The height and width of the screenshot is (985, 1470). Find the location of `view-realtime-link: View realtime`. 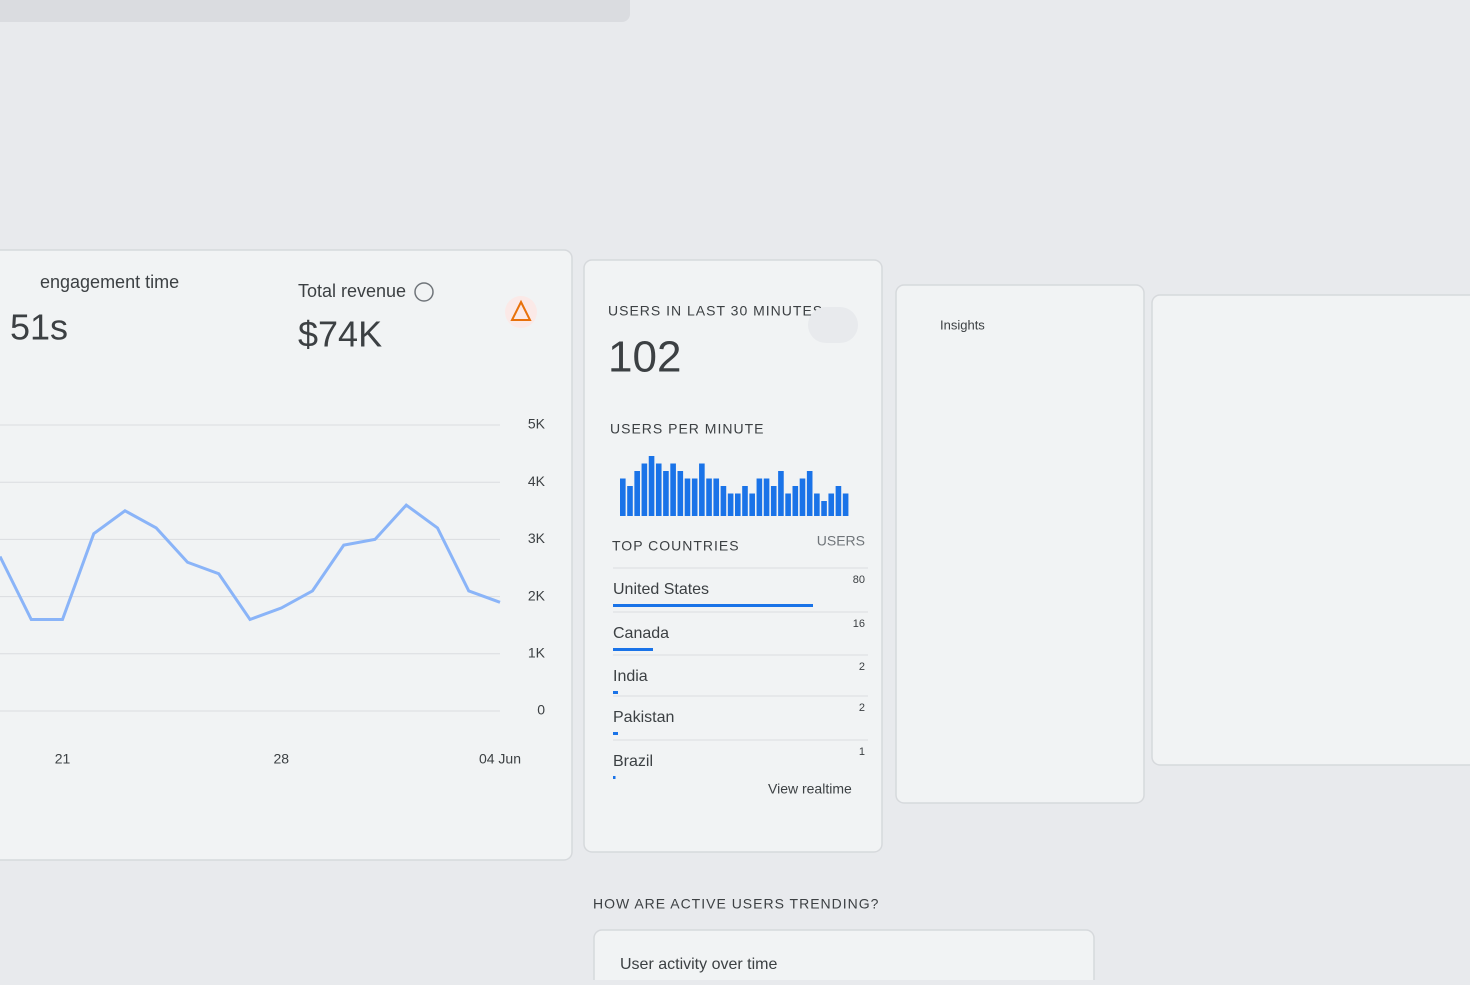

view-realtime-link: View realtime is located at coordinates (810, 789).